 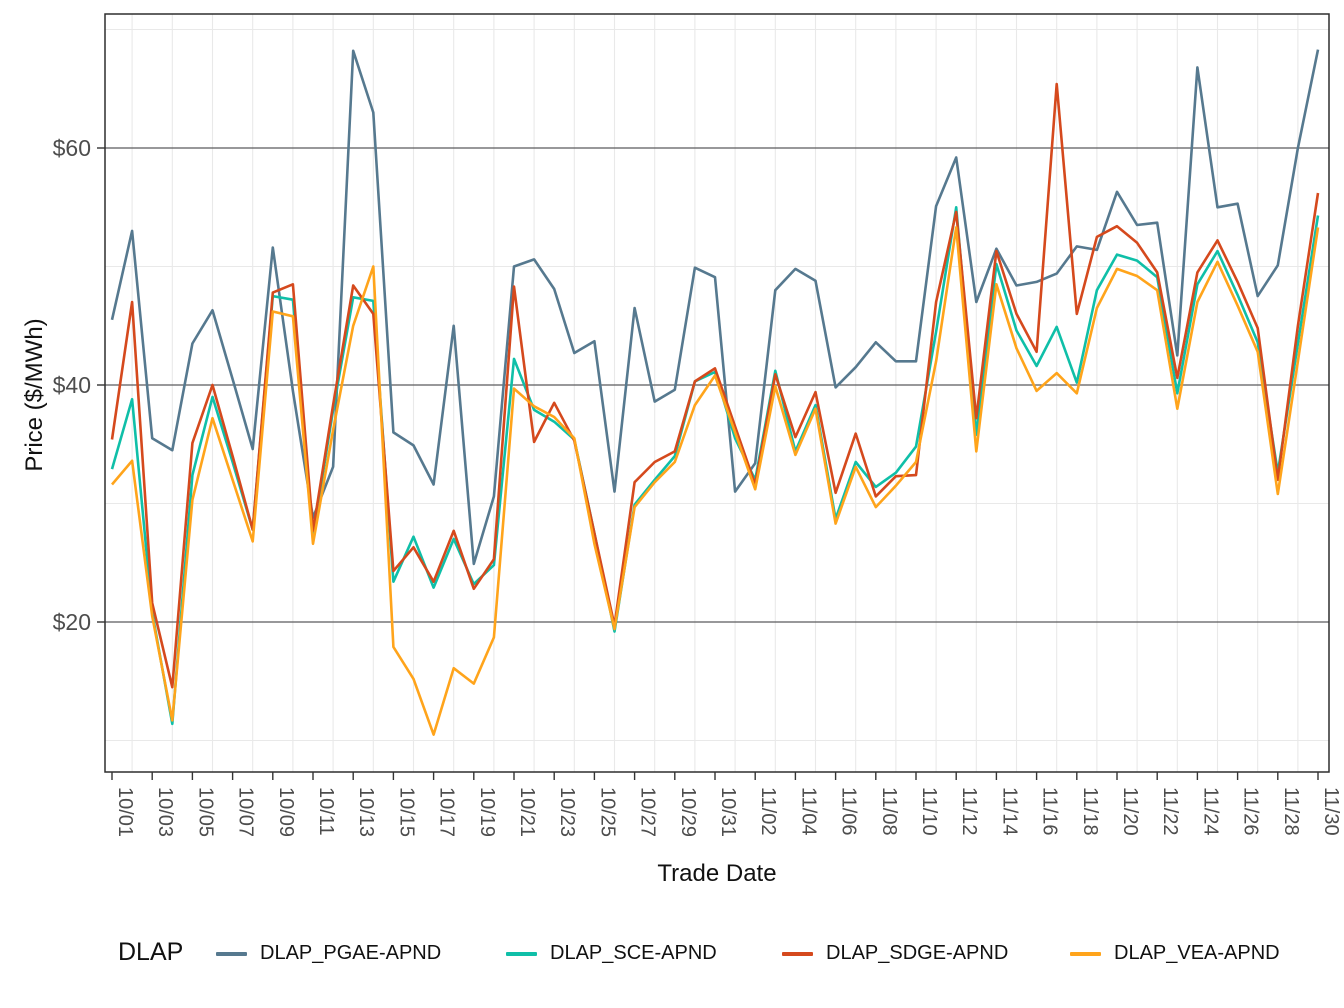 What do you see at coordinates (1130, 811) in the screenshot?
I see `x-tick-label: 11/20` at bounding box center [1130, 811].